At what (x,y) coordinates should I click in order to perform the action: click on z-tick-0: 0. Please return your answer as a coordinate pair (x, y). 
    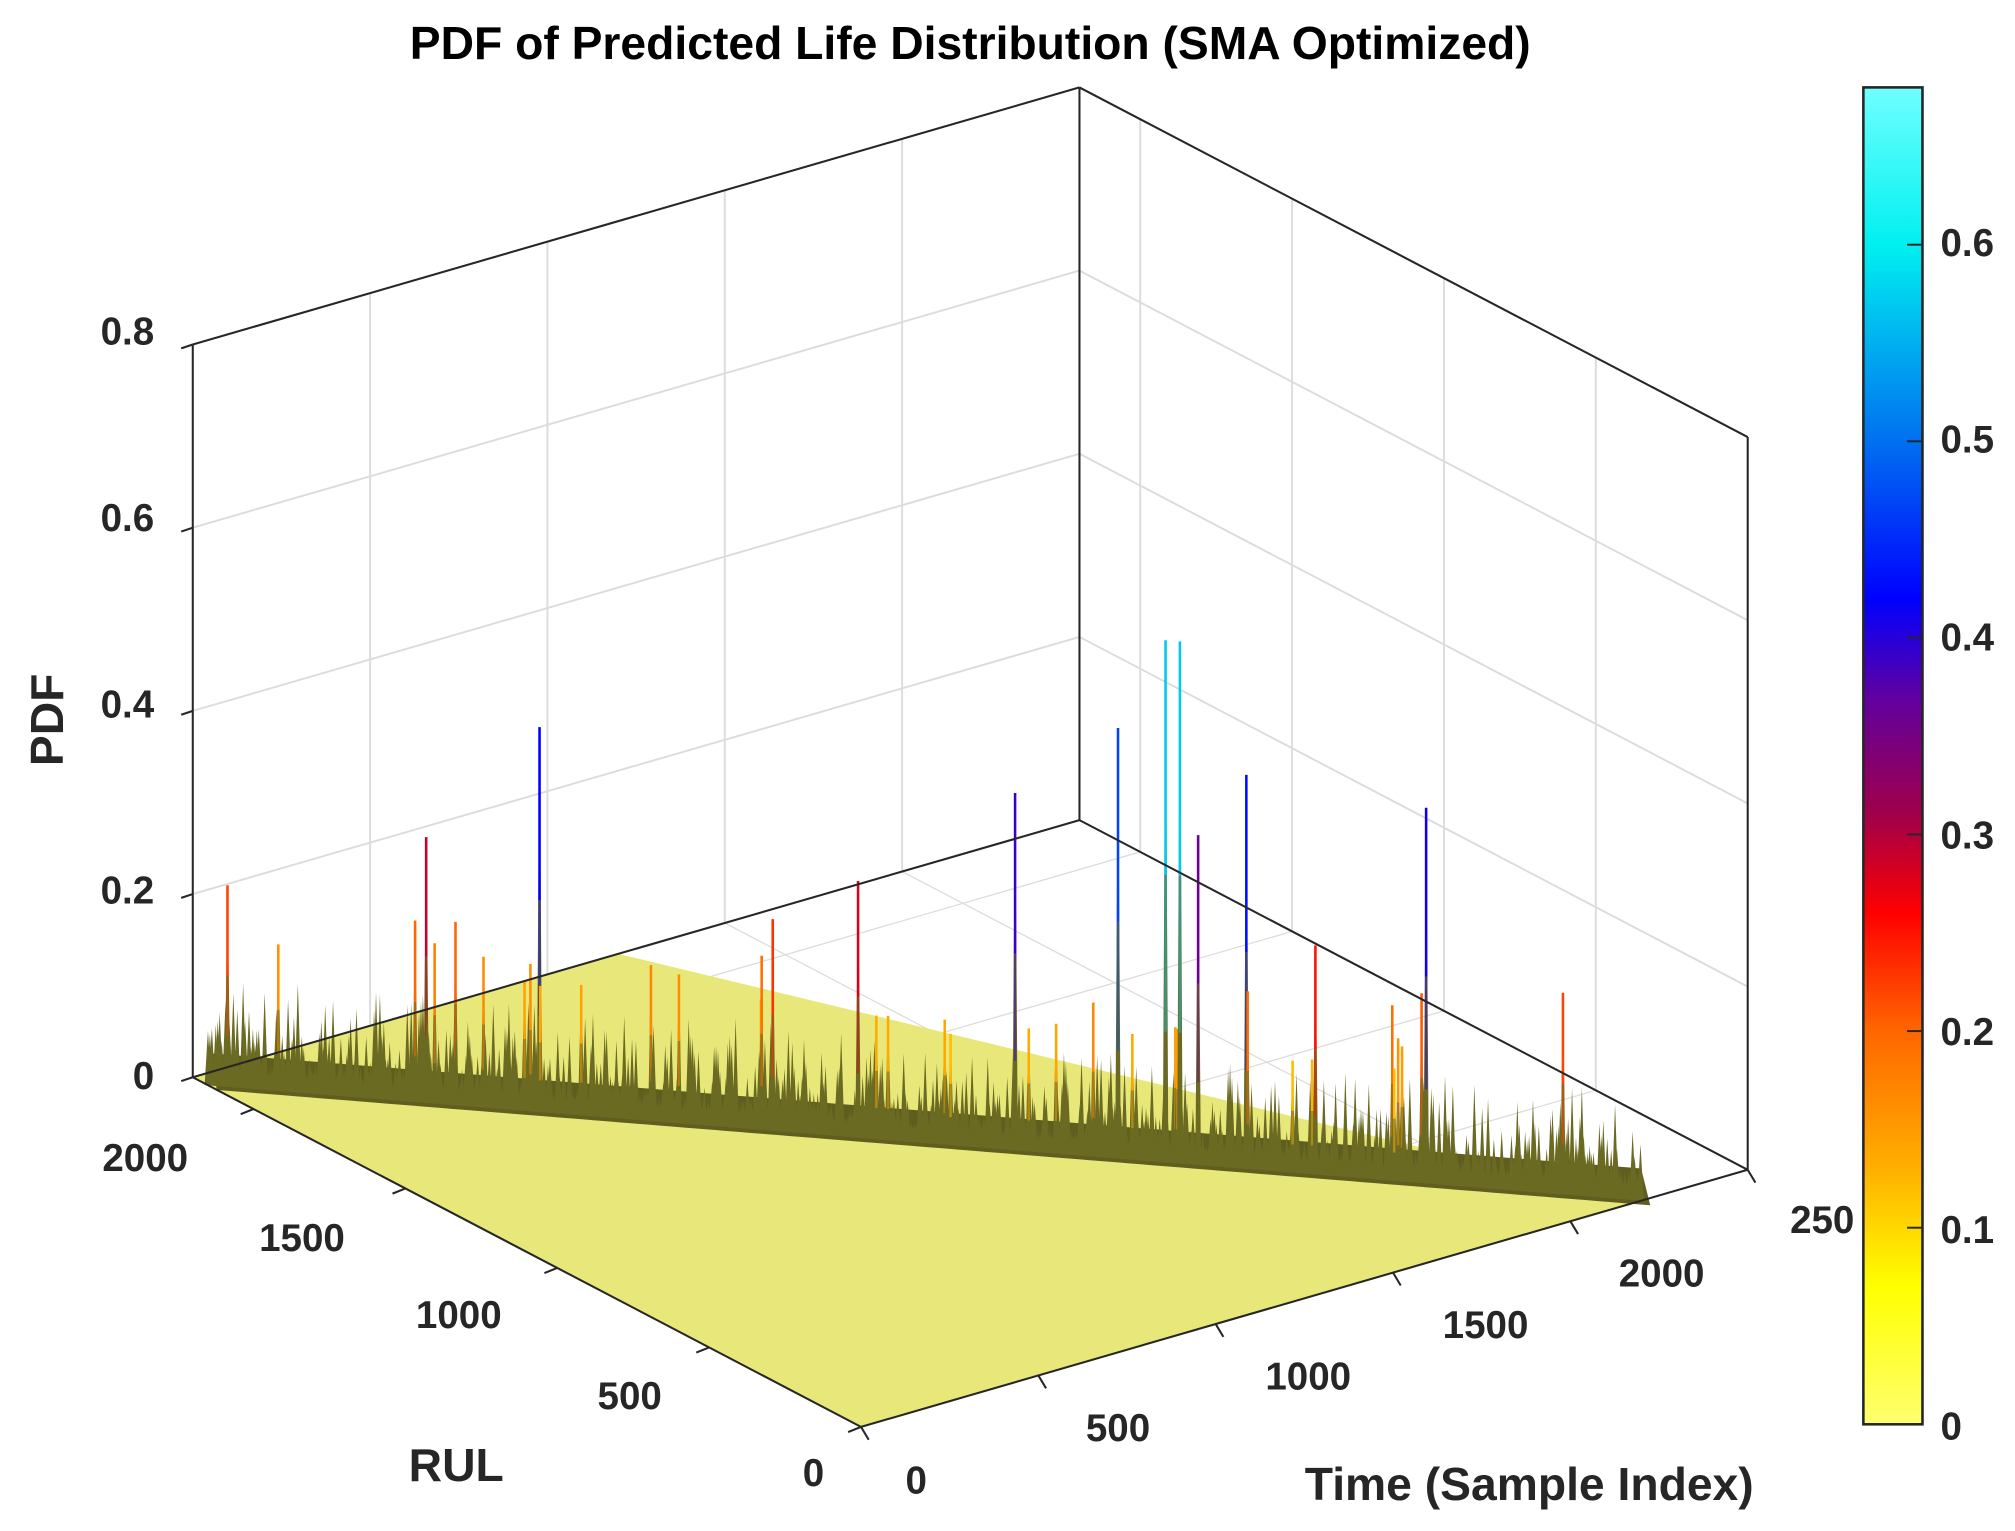
    Looking at the image, I should click on (143, 1076).